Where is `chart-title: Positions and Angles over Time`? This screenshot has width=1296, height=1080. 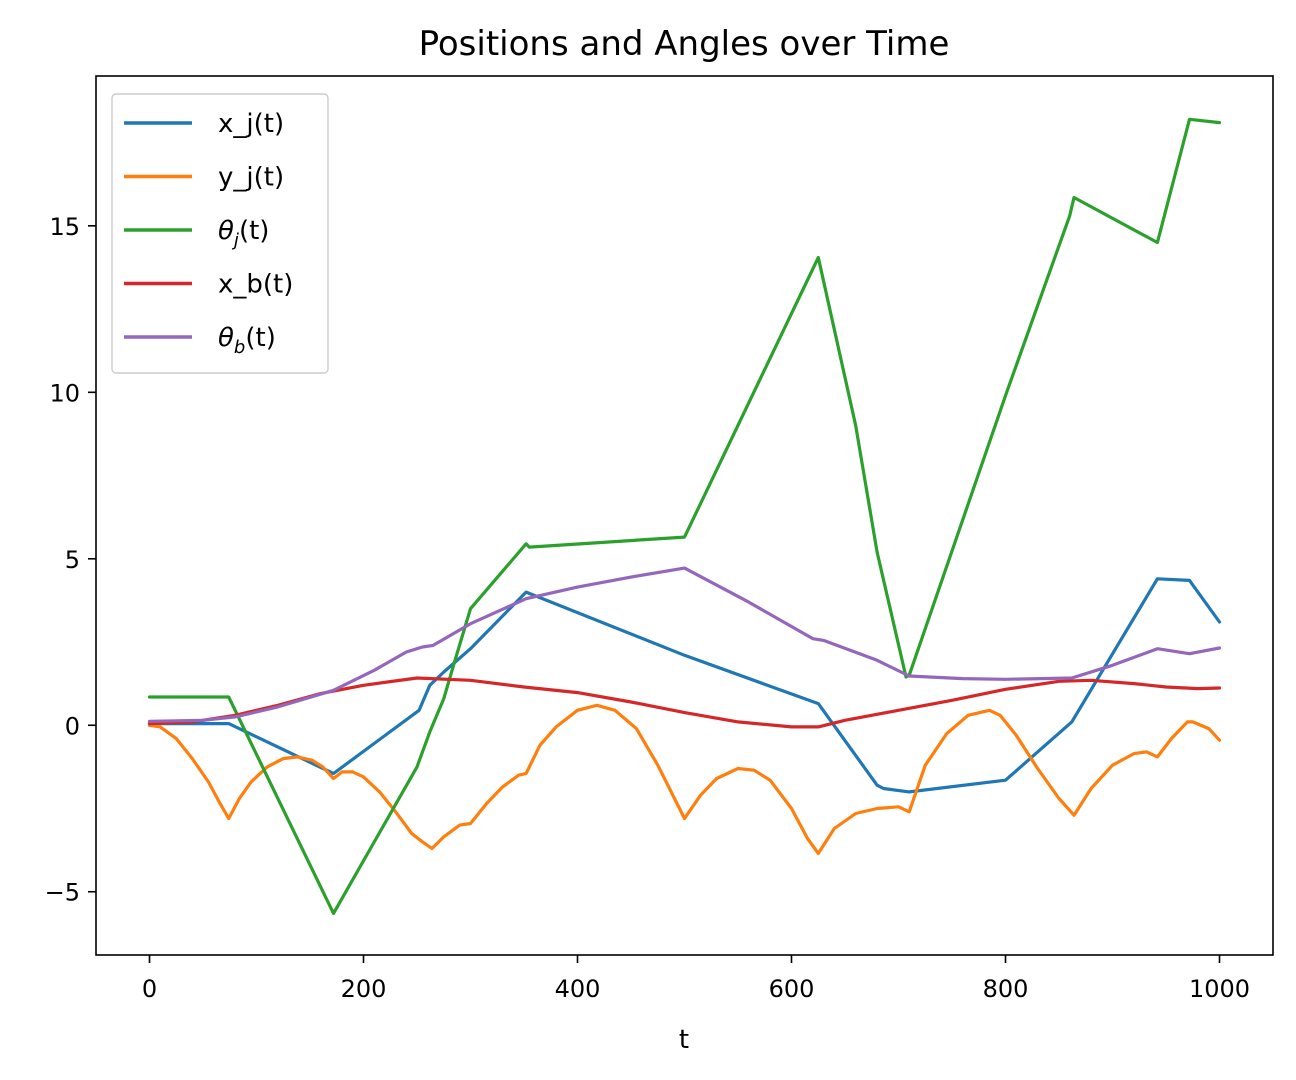 chart-title: Positions and Angles over Time is located at coordinates (684, 44).